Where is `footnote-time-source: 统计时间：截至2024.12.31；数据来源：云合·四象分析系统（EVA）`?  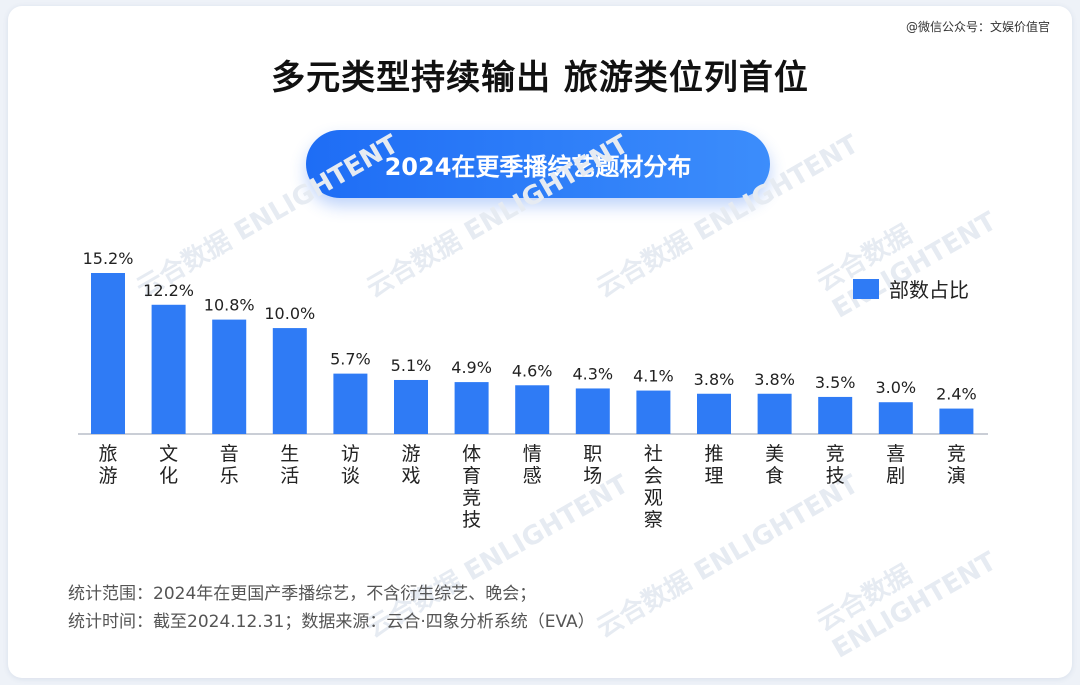
footnote-time-source: 统计时间：截至2024.12.31；数据来源：云合·四象分析系统（EVA） is located at coordinates (331, 622).